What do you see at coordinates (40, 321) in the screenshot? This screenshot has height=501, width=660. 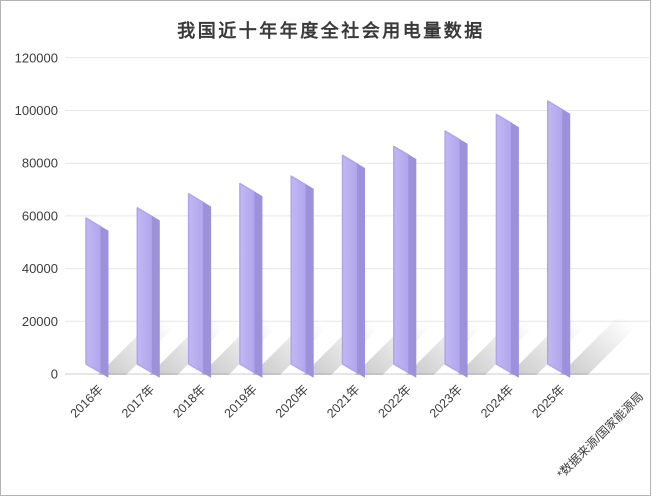 I see `y-tick-label: 20000` at bounding box center [40, 321].